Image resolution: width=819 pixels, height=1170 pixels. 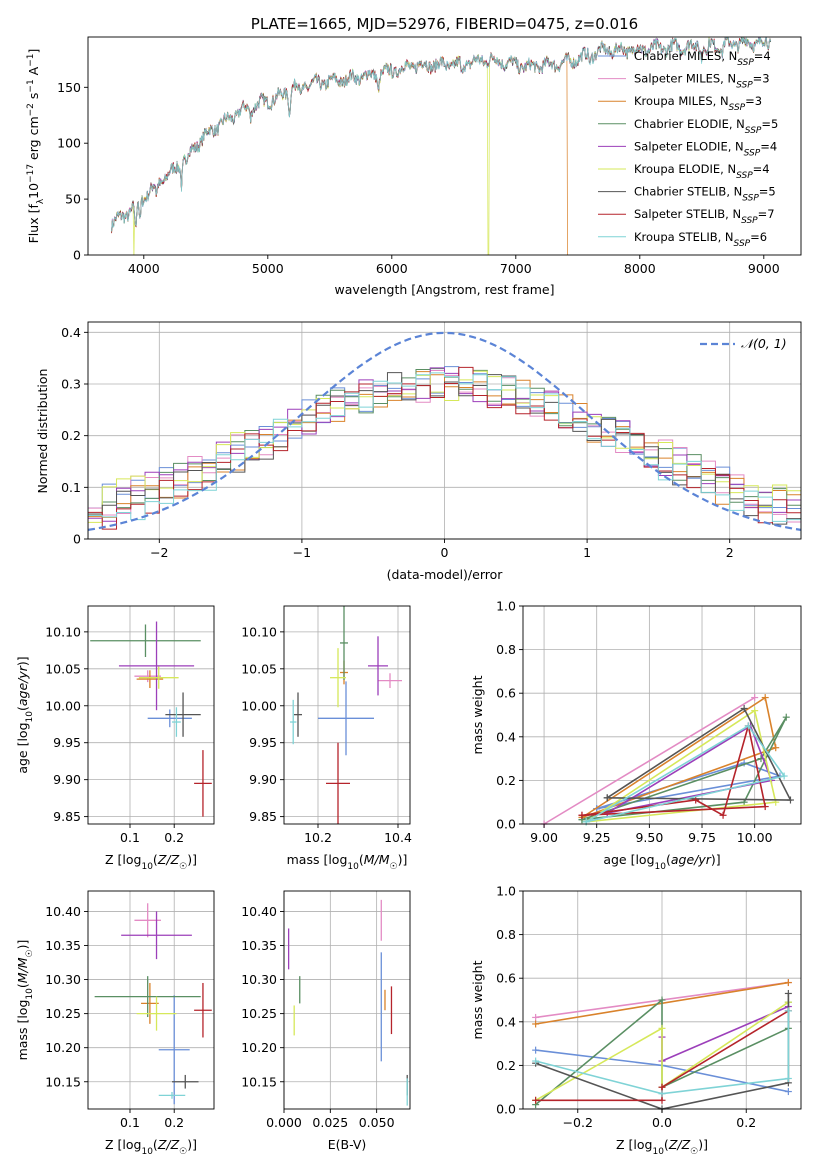 I want to click on x-tick-label: −0.2, so click(x=578, y=1122).